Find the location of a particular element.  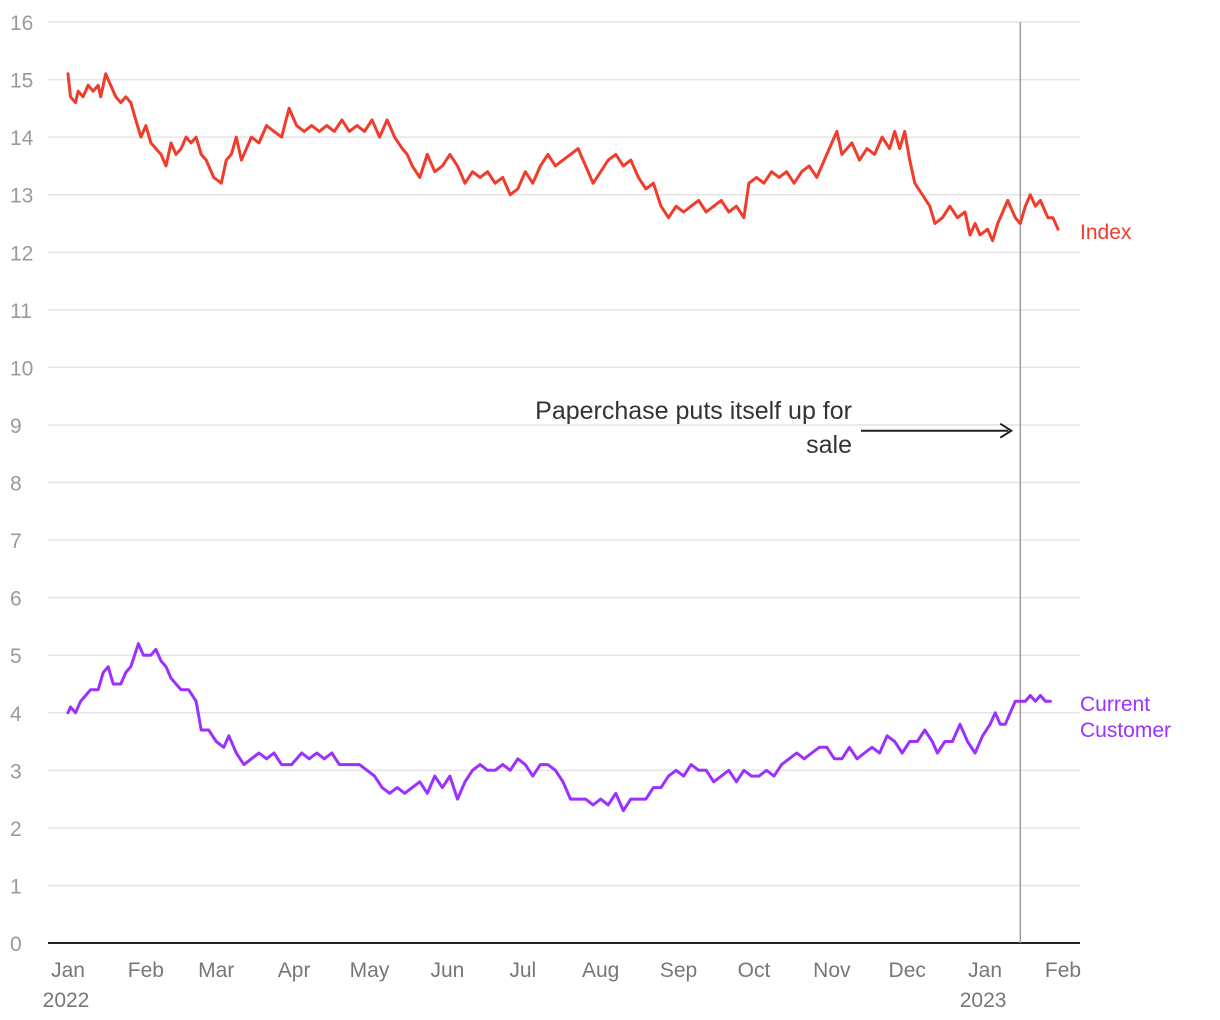

x-tick-label: Sep is located at coordinates (678, 970).